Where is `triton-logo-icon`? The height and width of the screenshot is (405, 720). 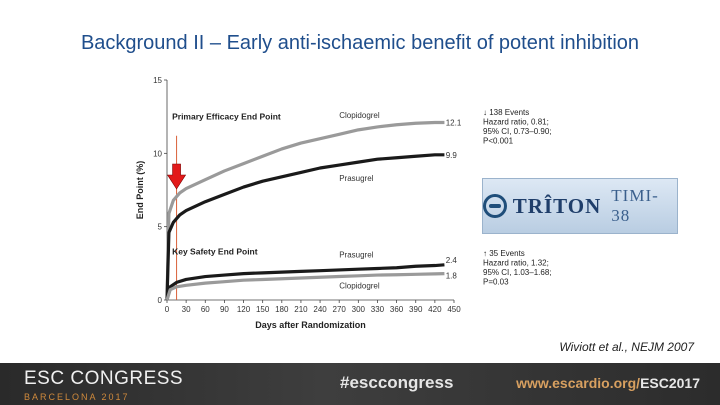
triton-logo-icon is located at coordinates (495, 206).